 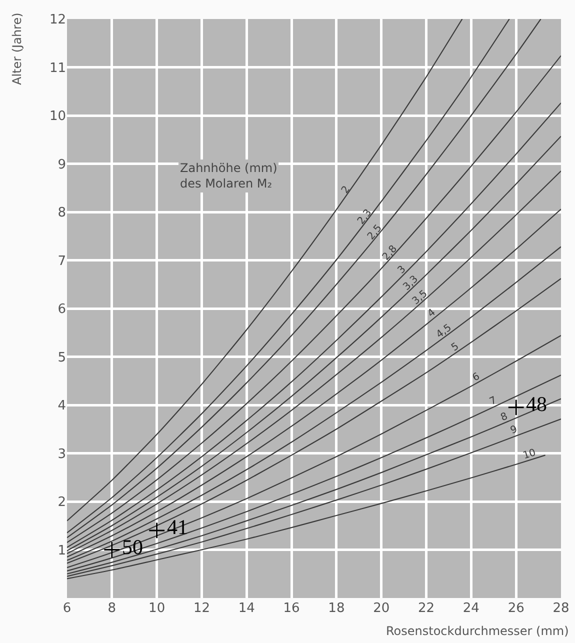 What do you see at coordinates (346, 190) in the screenshot?
I see `text: 2` at bounding box center [346, 190].